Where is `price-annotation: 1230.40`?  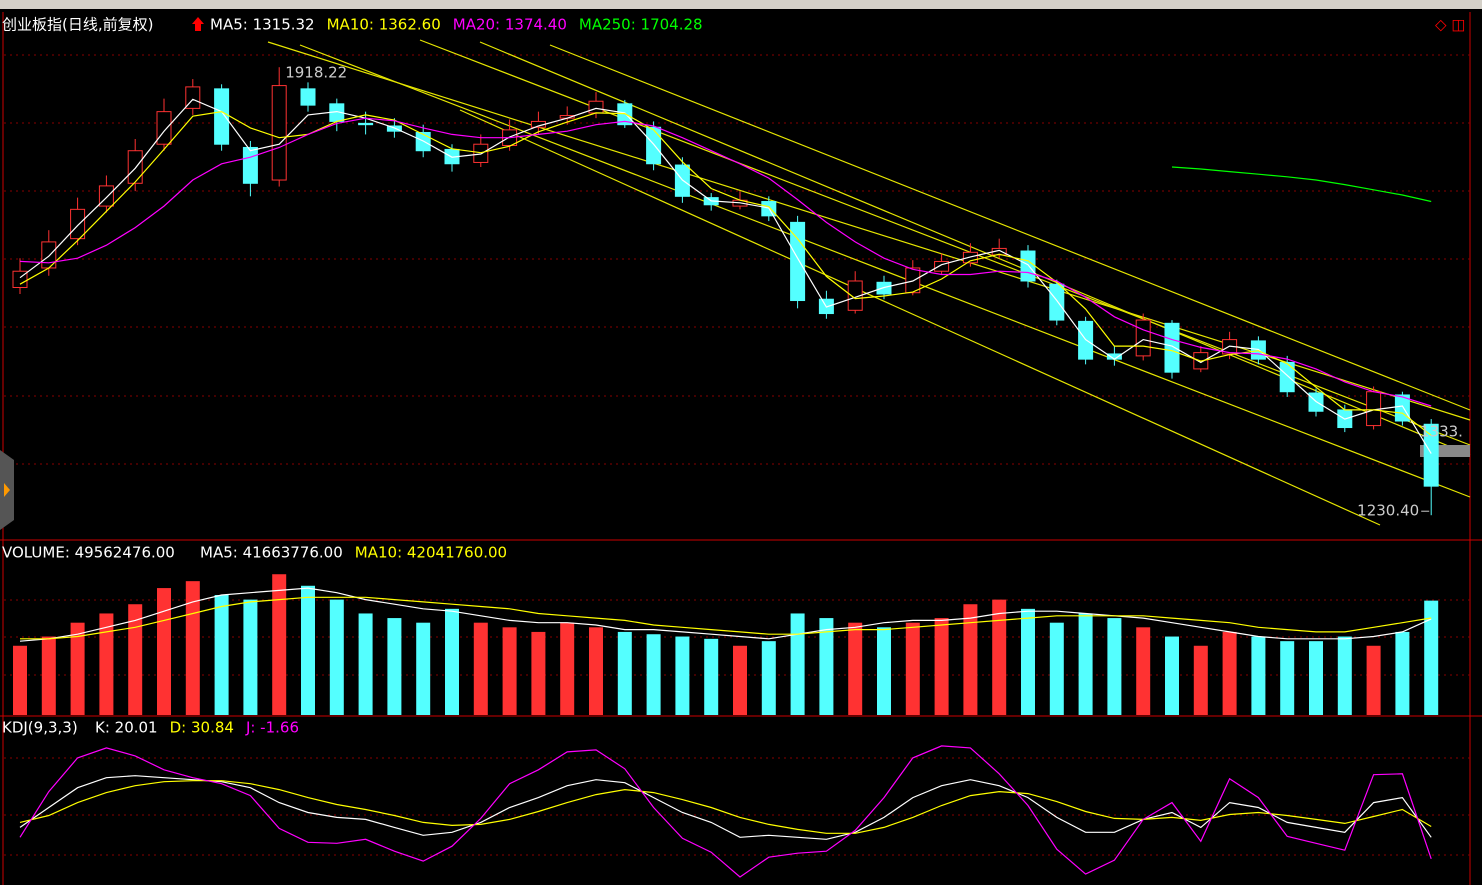
price-annotation: 1230.40 is located at coordinates (1388, 511).